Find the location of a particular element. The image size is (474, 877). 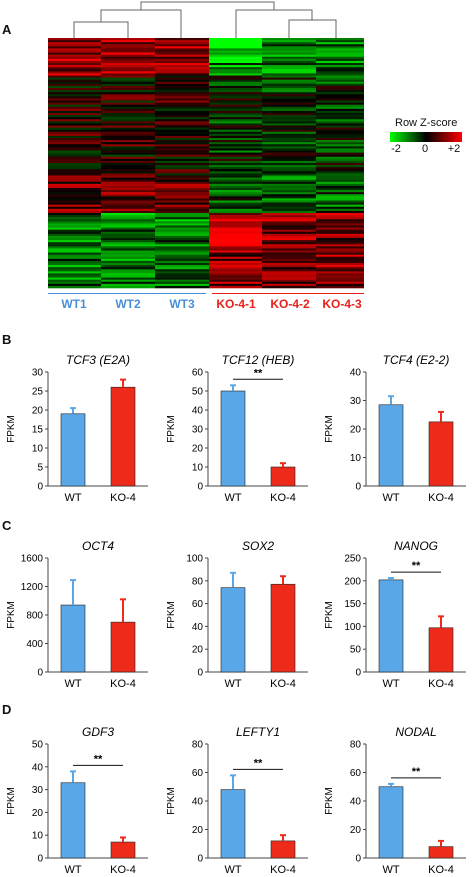

sample-label-ko-4-1: KO-4-1 is located at coordinates (236, 304).